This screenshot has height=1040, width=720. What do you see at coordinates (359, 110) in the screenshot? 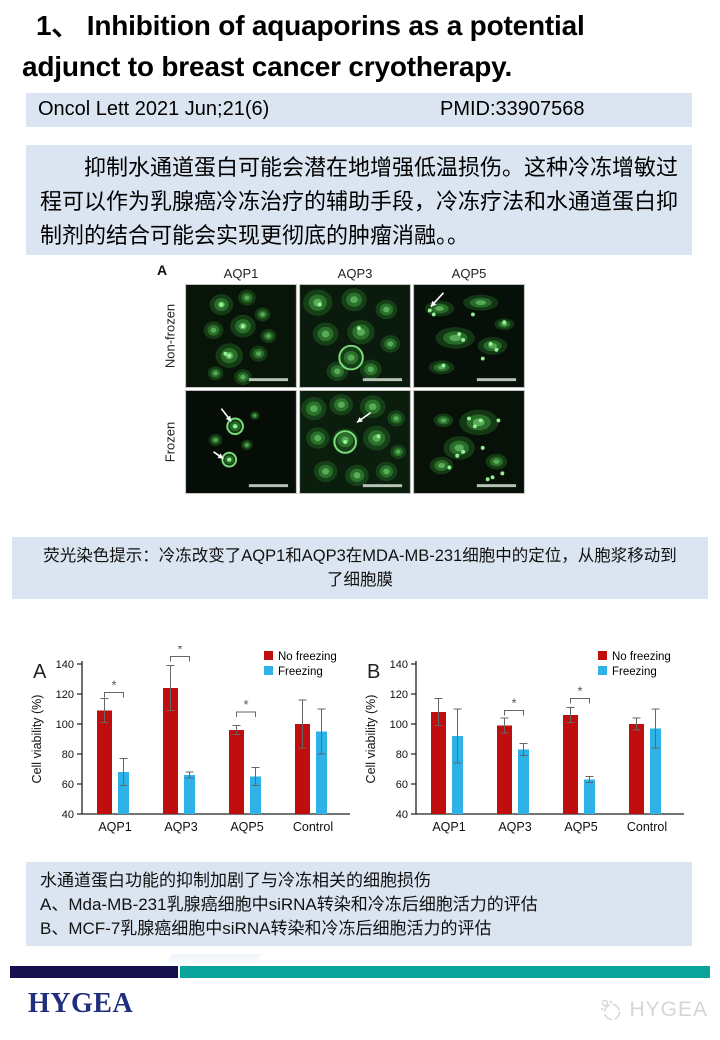
I see `journal-bar: Oncol Lett 2021 Jun;21(6) PMID:33907568` at bounding box center [359, 110].